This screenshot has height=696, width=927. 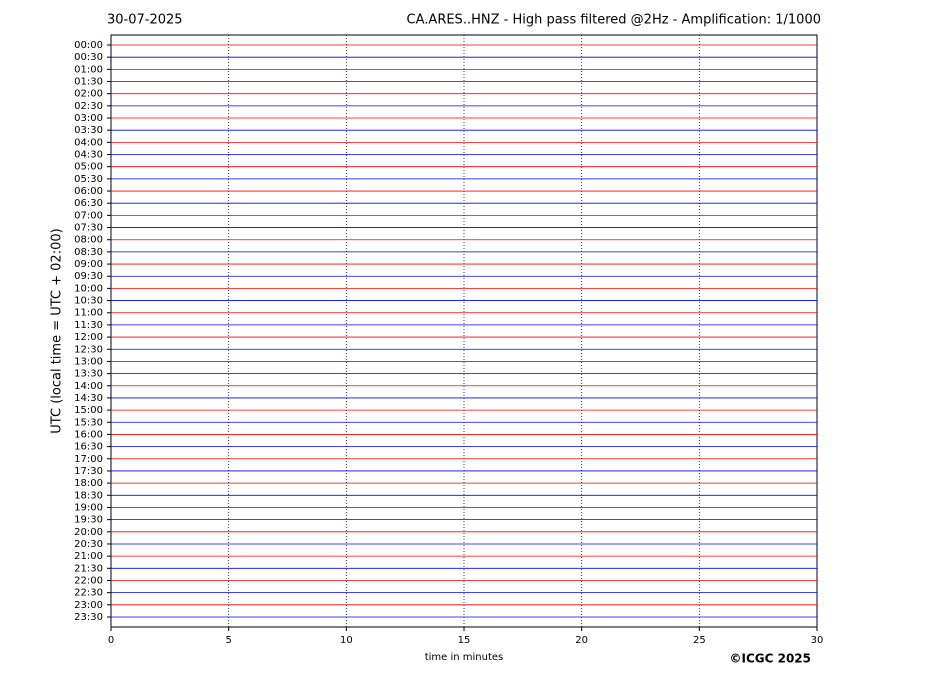 I want to click on y-tick-label: 01:30, so click(x=88, y=82).